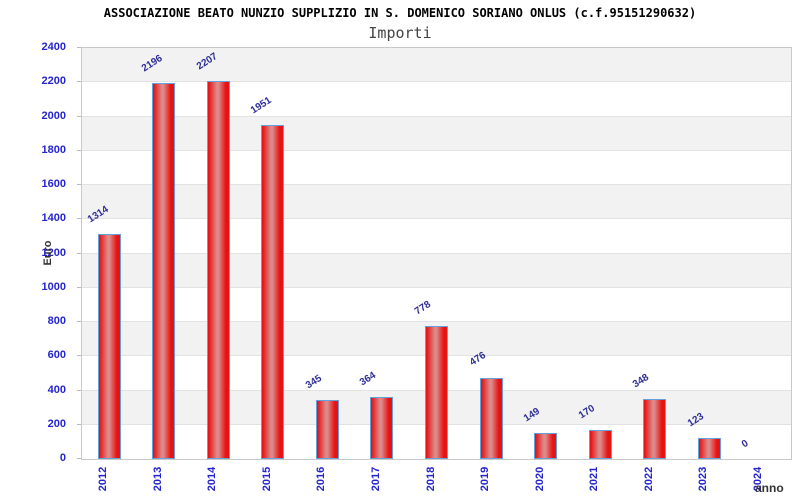 The image size is (800, 500). What do you see at coordinates (53, 286) in the screenshot?
I see `y-tick-label: 1000` at bounding box center [53, 286].